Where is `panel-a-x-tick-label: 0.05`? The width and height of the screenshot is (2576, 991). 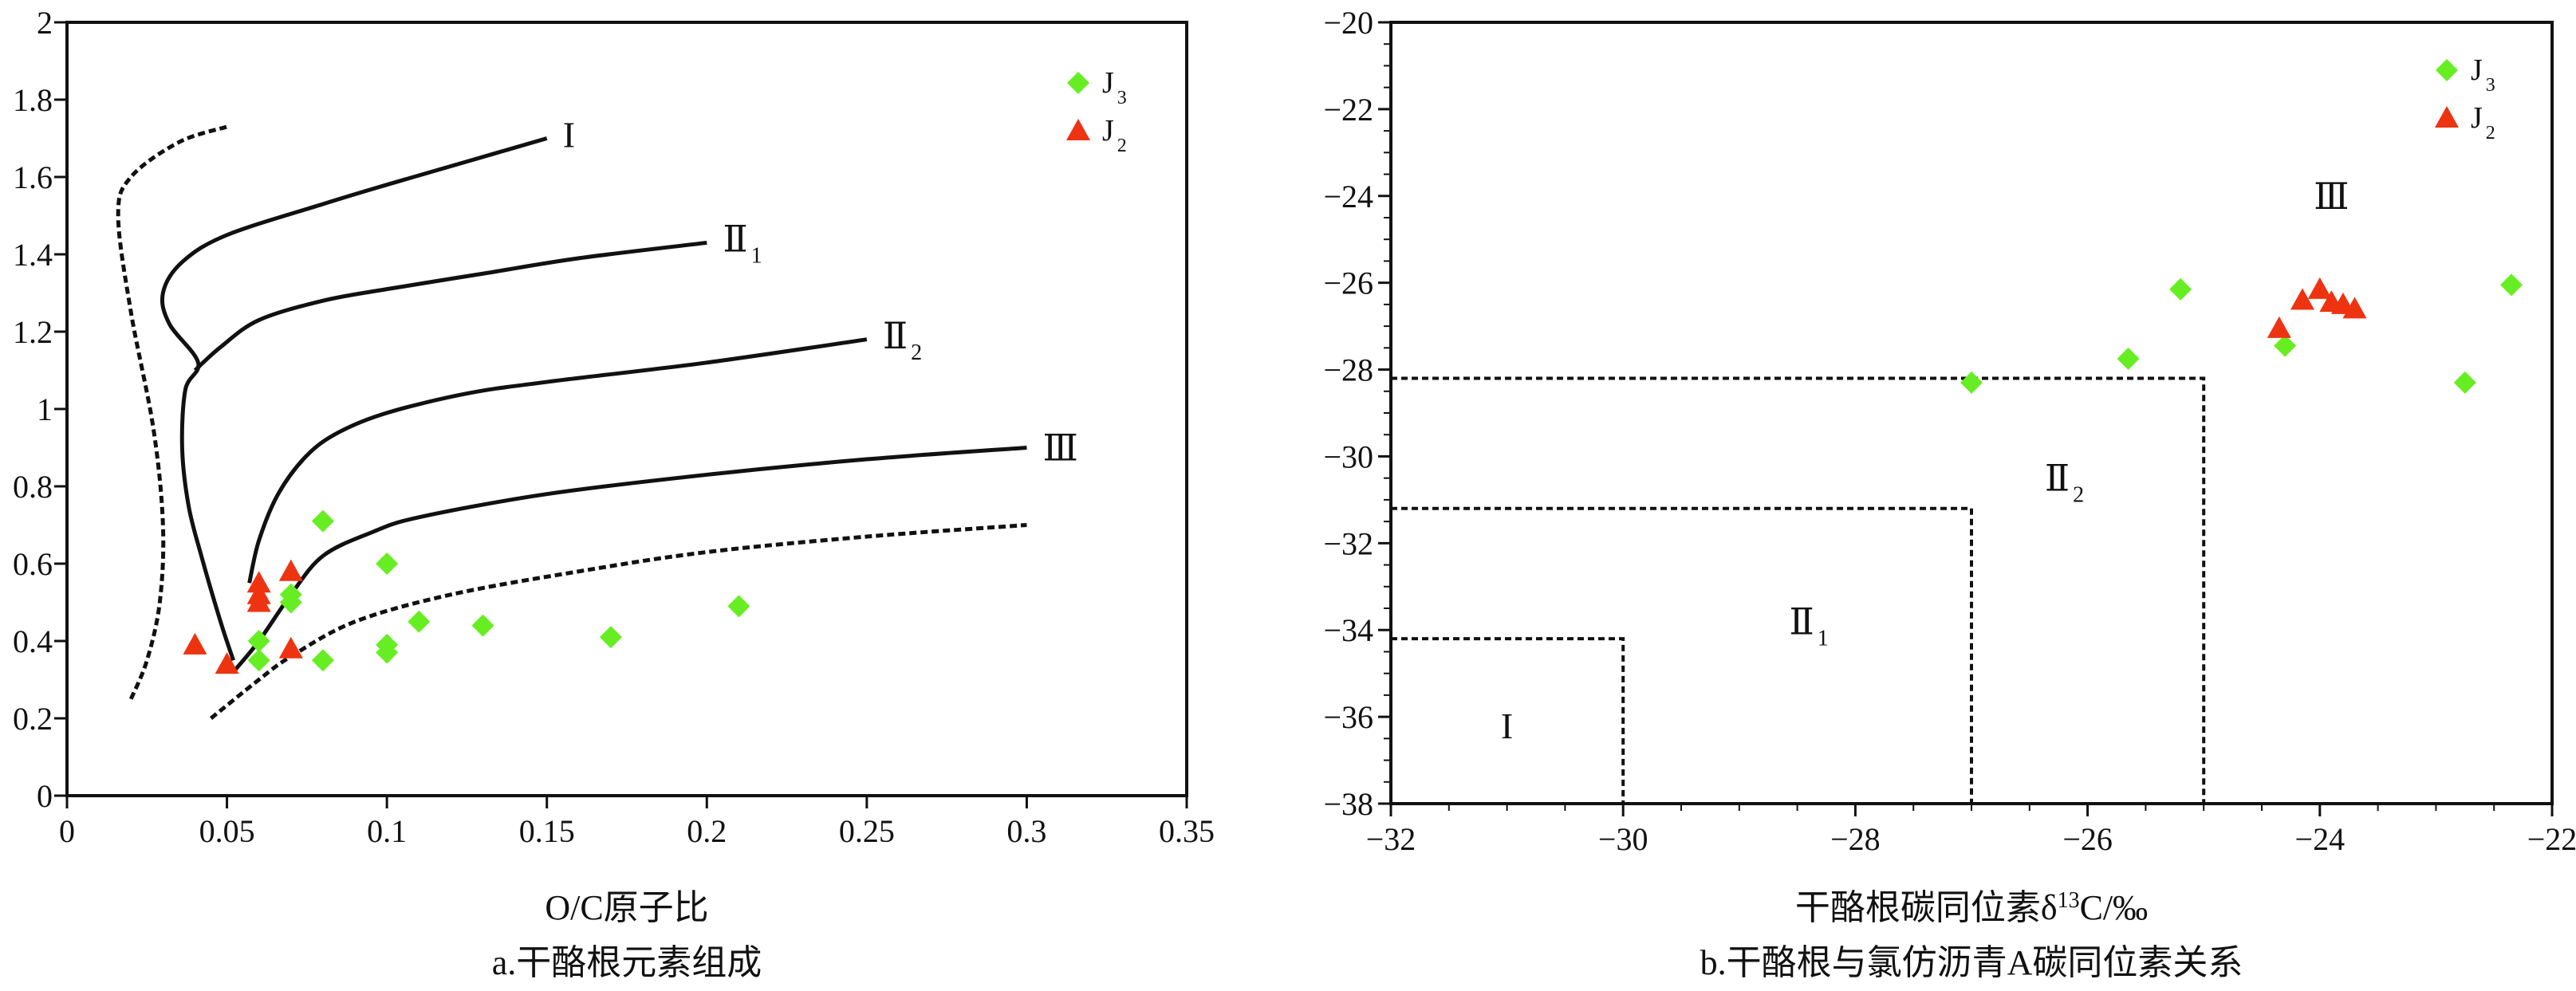
panel-a-x-tick-label: 0.05 is located at coordinates (227, 831).